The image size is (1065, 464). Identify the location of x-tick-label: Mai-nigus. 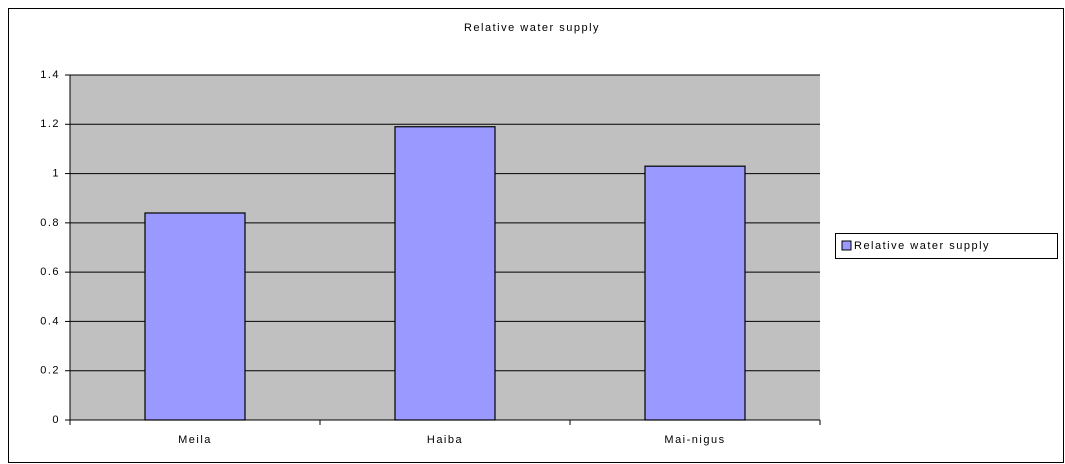
(694, 440).